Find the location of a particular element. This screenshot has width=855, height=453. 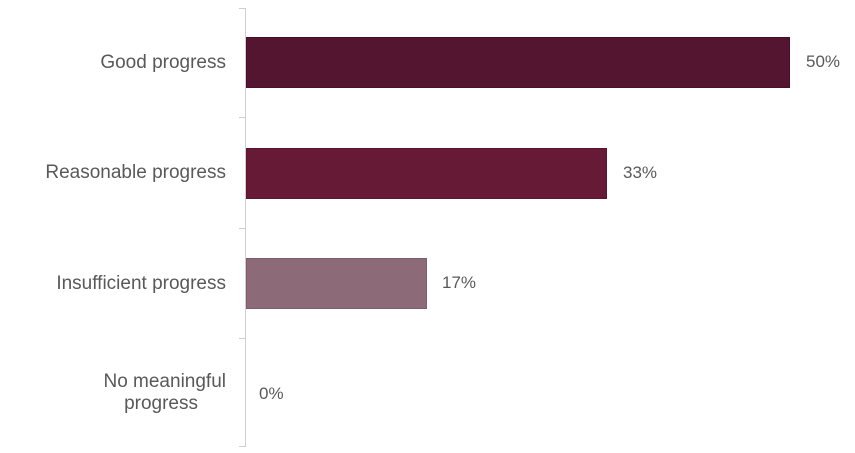

category-axis is located at coordinates (245, 227).